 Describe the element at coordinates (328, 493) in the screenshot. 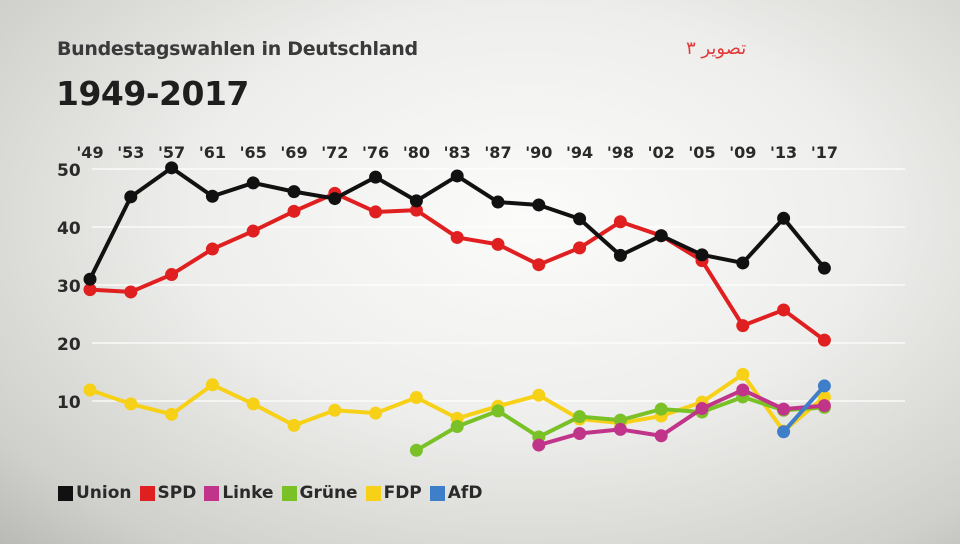

I see `legend-label: Grüne` at that location.